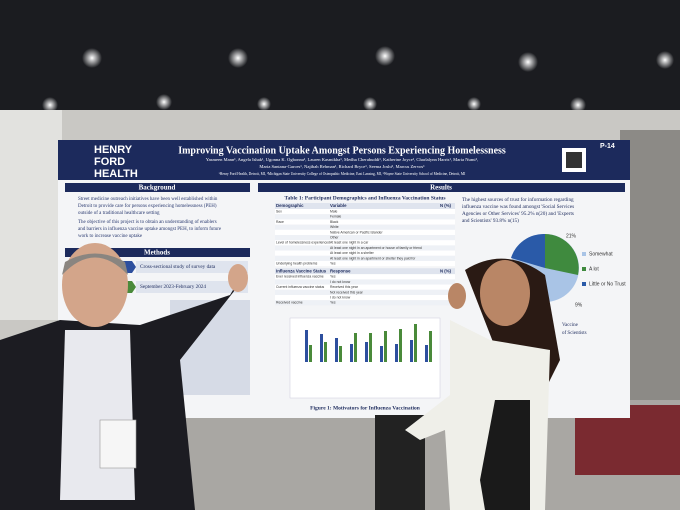 This screenshot has width=680, height=510. What do you see at coordinates (356, 232) in the screenshot?
I see `table-cell: Native American or Pacific Islander` at bounding box center [356, 232].